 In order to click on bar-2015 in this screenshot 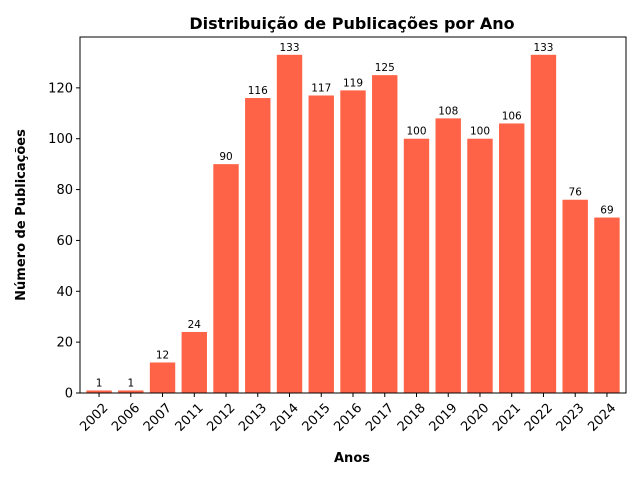, I will do `click(321, 244)`.